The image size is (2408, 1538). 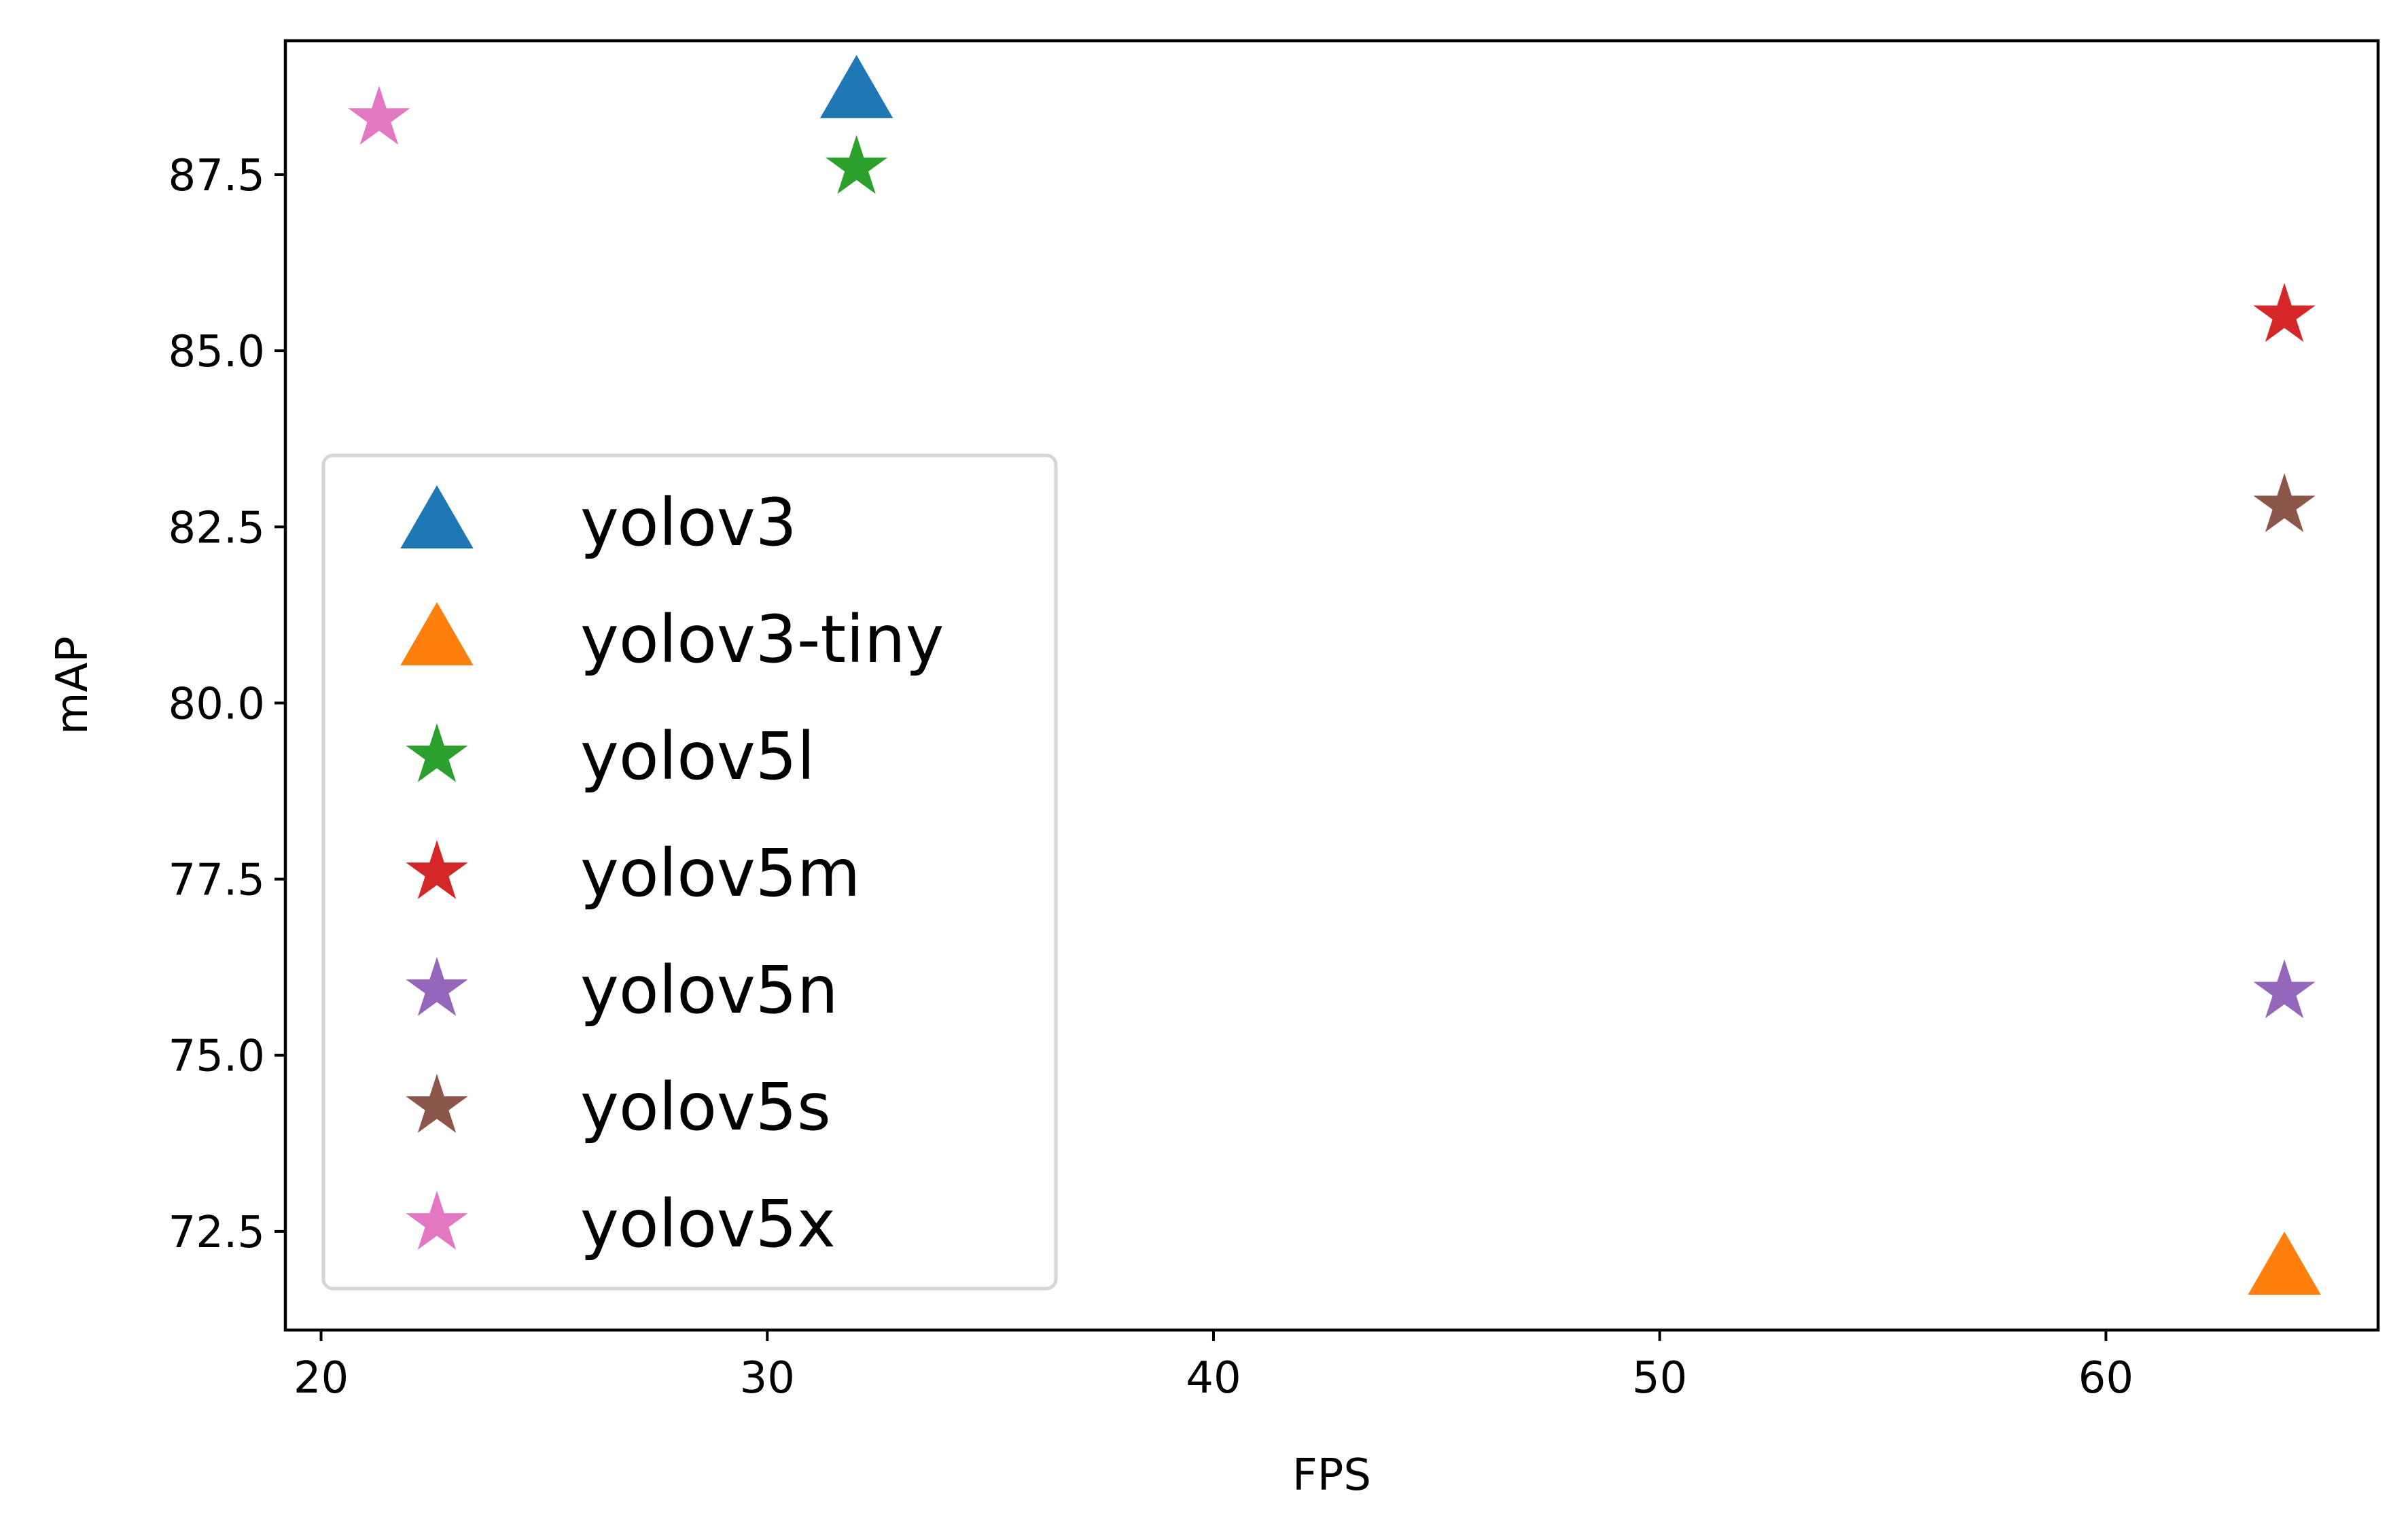 I want to click on legend-label: yolov5n, so click(x=709, y=990).